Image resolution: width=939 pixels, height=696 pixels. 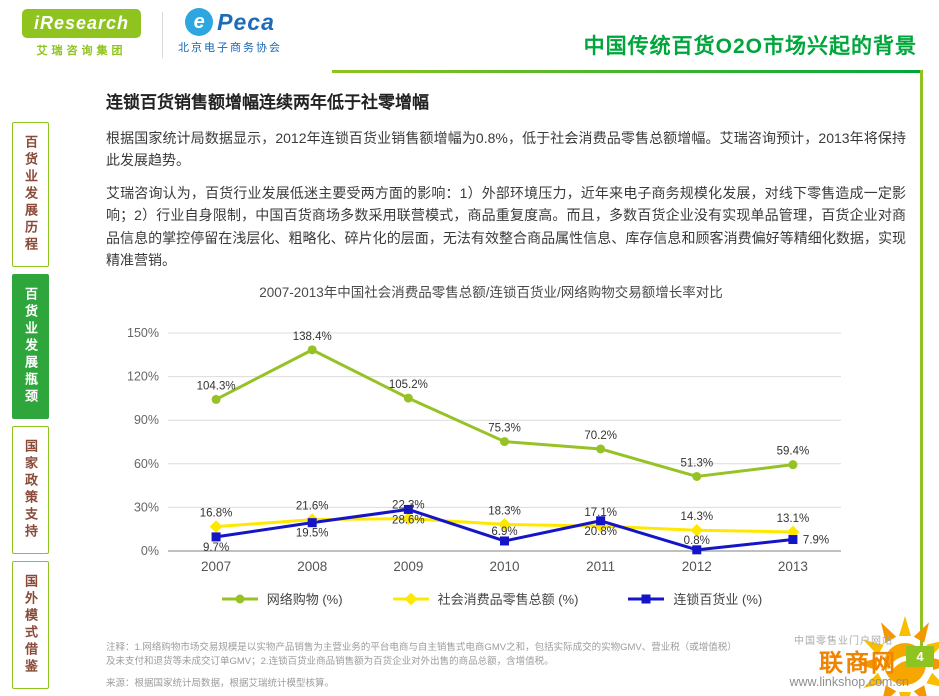 What do you see at coordinates (697, 566) in the screenshot?
I see `svg-text: 2012` at bounding box center [697, 566].